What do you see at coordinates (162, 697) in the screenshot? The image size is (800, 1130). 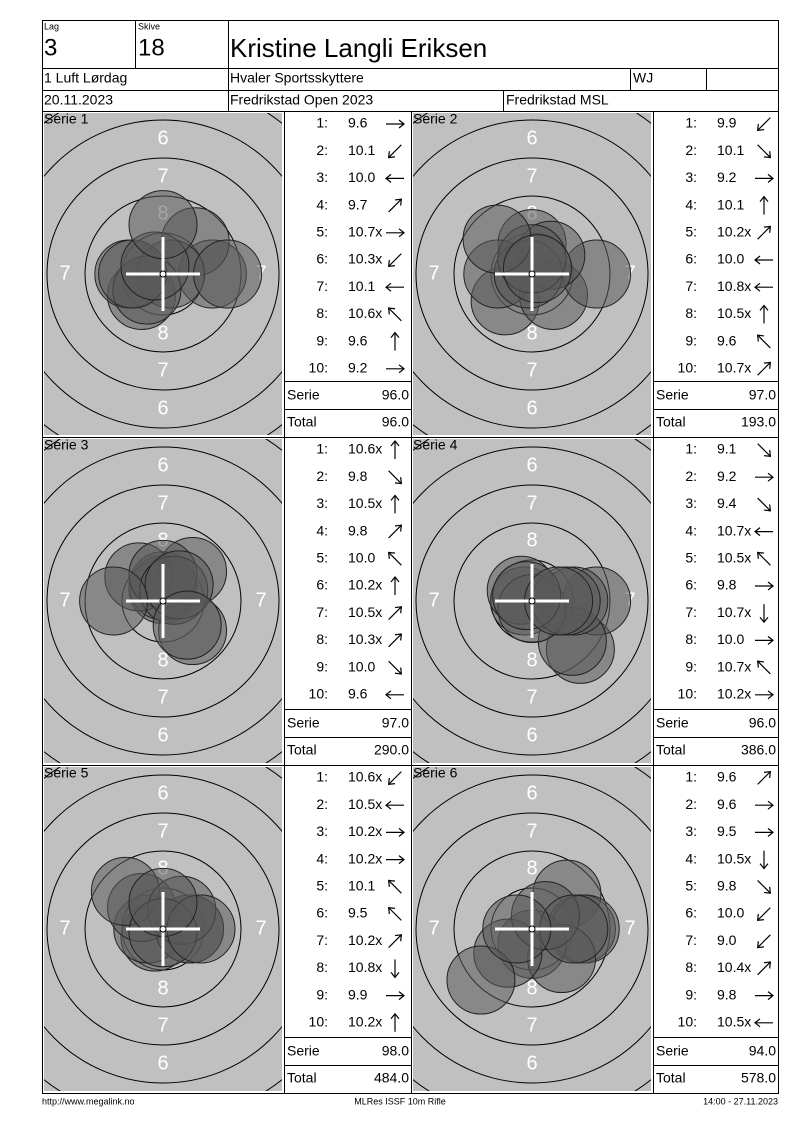 I see `ring-label: 7` at bounding box center [162, 697].